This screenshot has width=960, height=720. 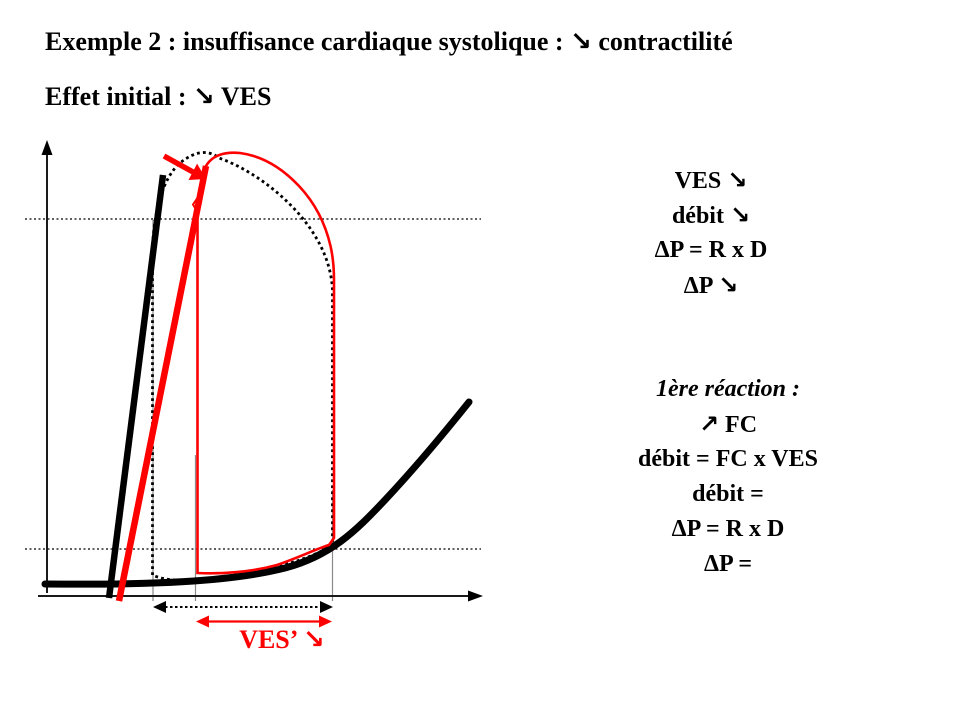 I want to click on effect-line-debit: débit ↘, so click(x=711, y=215).